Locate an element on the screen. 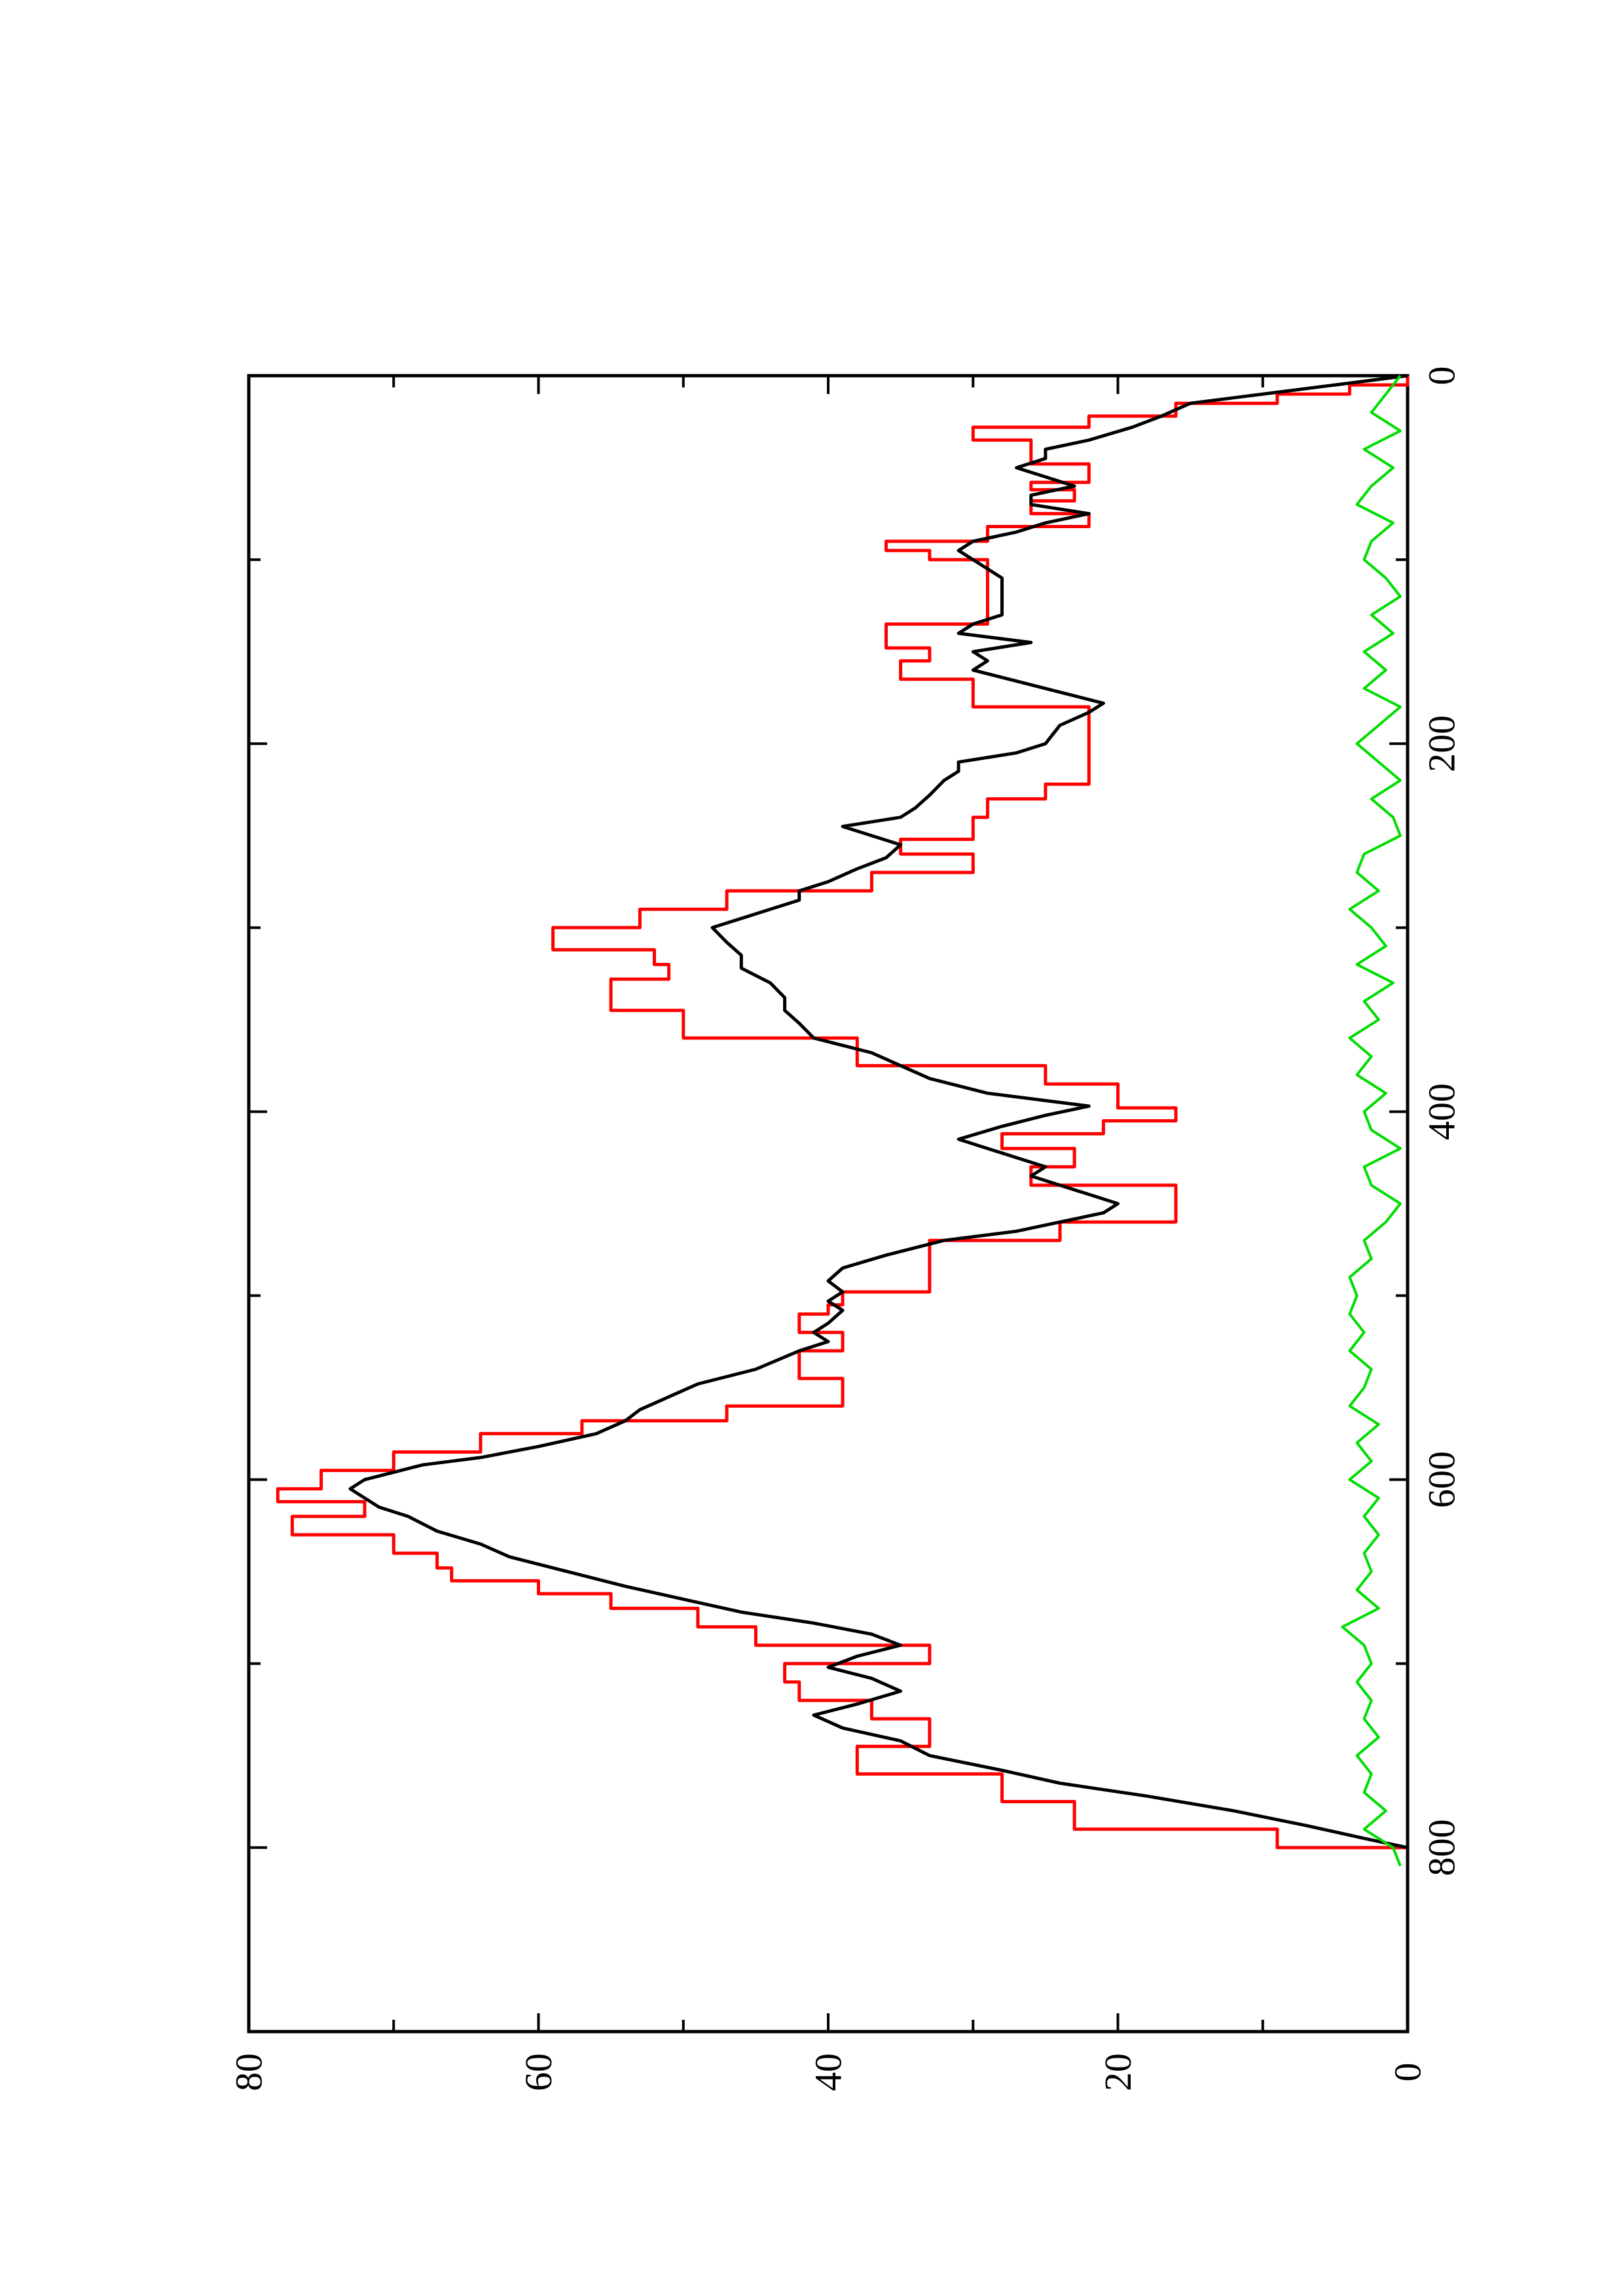  x-tick-label: 600 is located at coordinates (1442, 1479).